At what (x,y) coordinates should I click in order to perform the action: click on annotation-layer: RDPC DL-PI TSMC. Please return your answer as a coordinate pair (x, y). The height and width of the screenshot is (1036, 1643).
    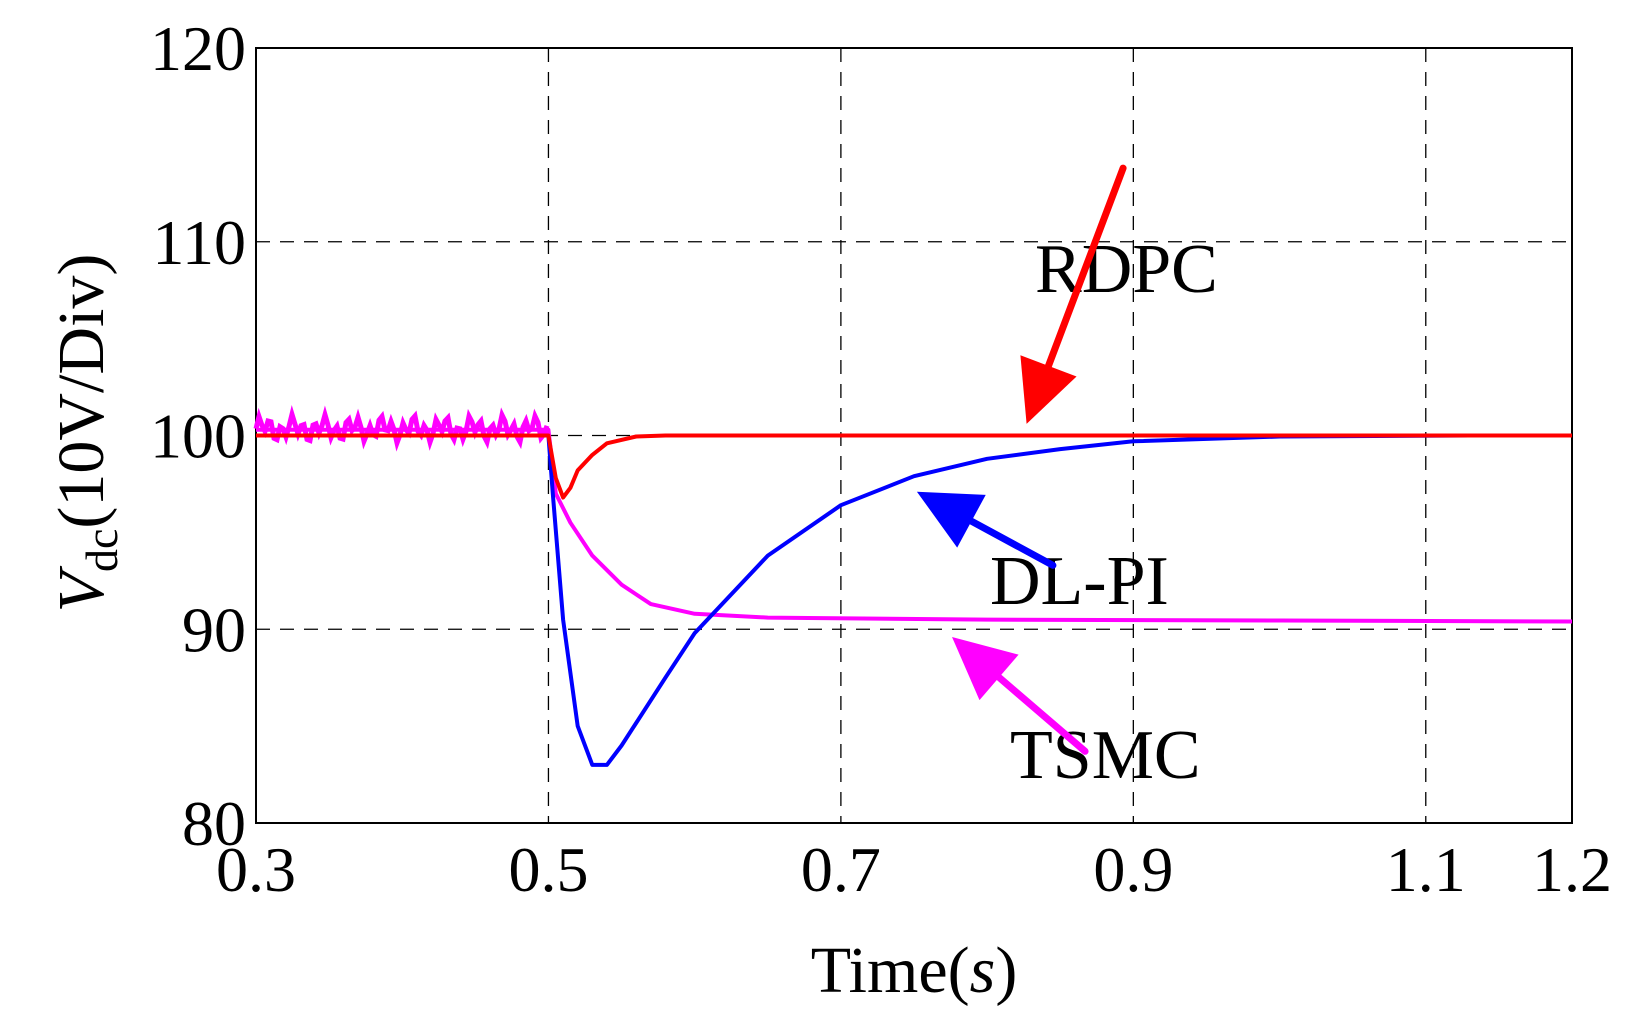
    Looking at the image, I should click on (1067, 479).